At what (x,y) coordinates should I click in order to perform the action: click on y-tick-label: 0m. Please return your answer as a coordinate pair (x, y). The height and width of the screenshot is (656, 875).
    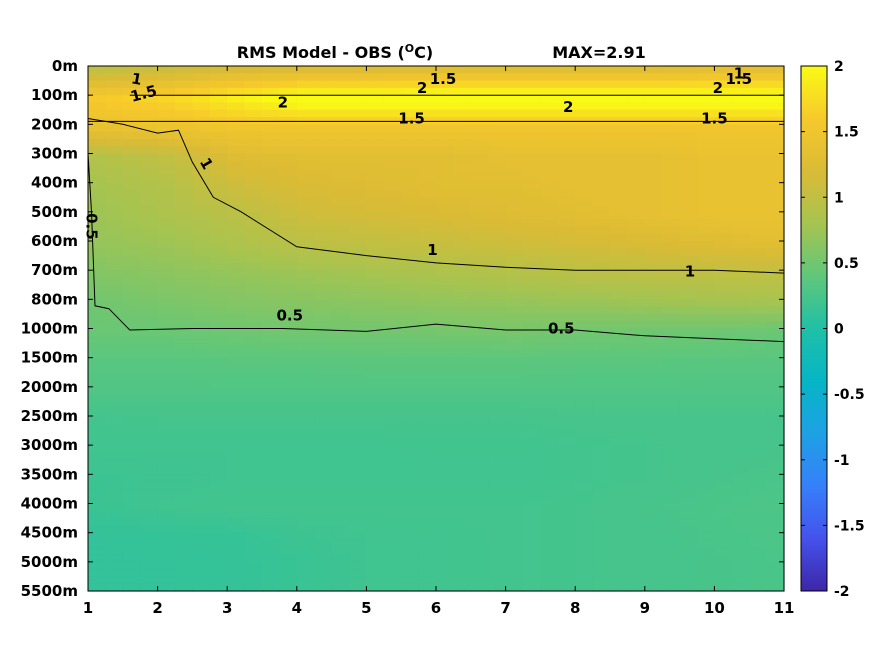
    Looking at the image, I should click on (65, 66).